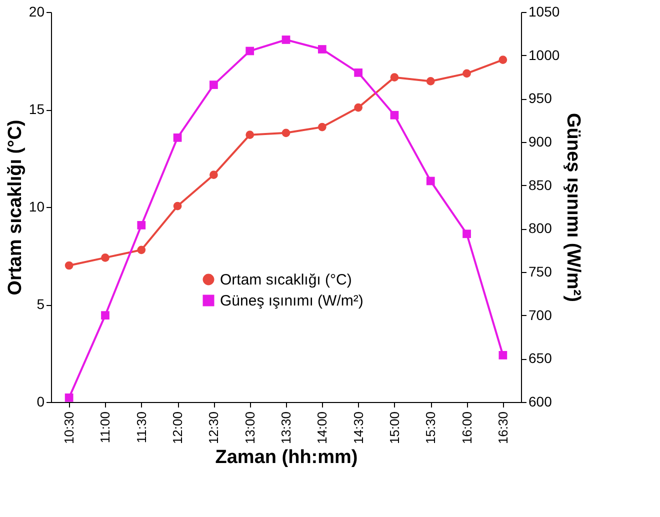 This screenshot has width=660, height=517. I want to click on x-tick-label: 12:30, so click(214, 428).